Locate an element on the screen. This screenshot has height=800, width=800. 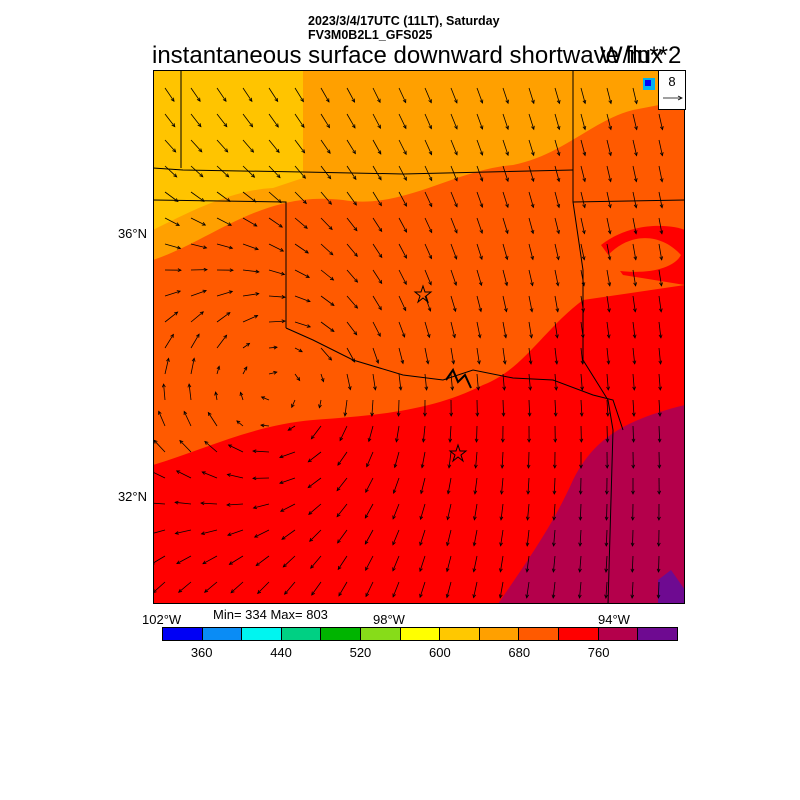
subtitle-model: FV3M0B2L1_GFS025 is located at coordinates (370, 35).